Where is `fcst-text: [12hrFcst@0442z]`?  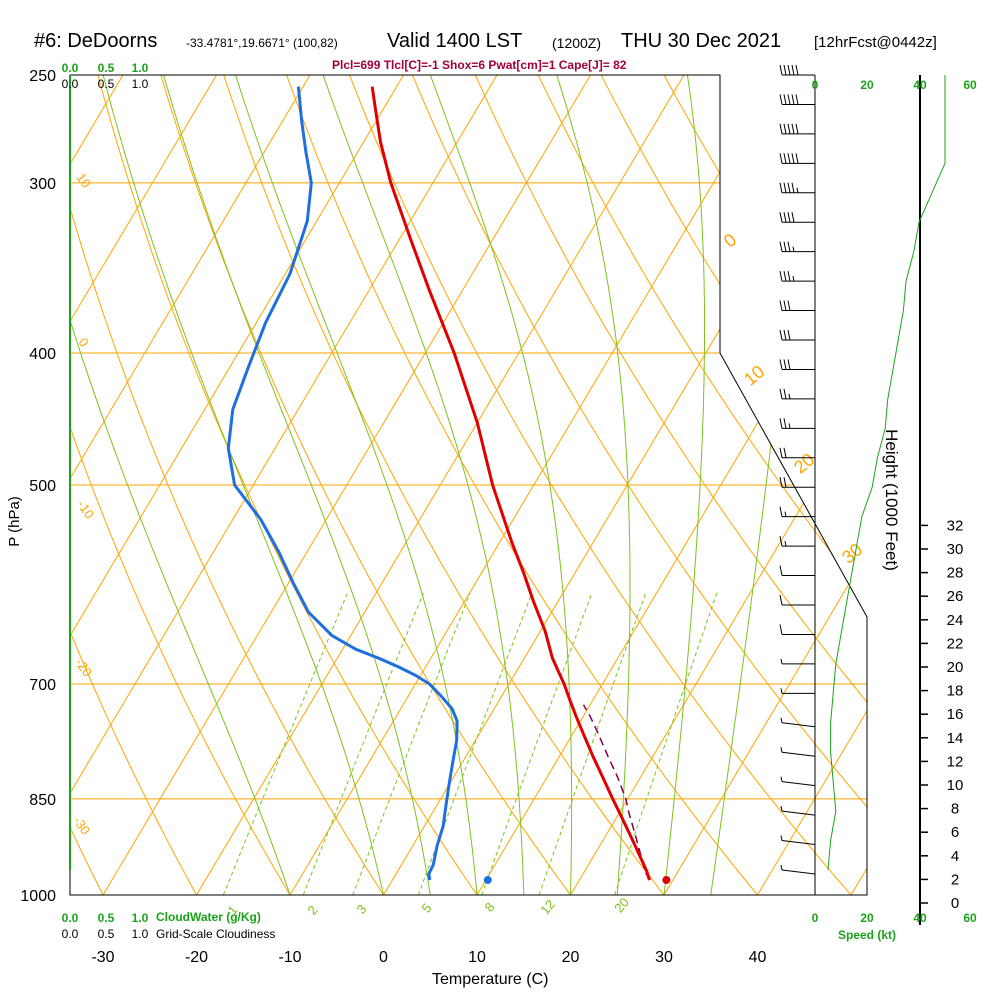
fcst-text: [12hrFcst@0442z] is located at coordinates (875, 42).